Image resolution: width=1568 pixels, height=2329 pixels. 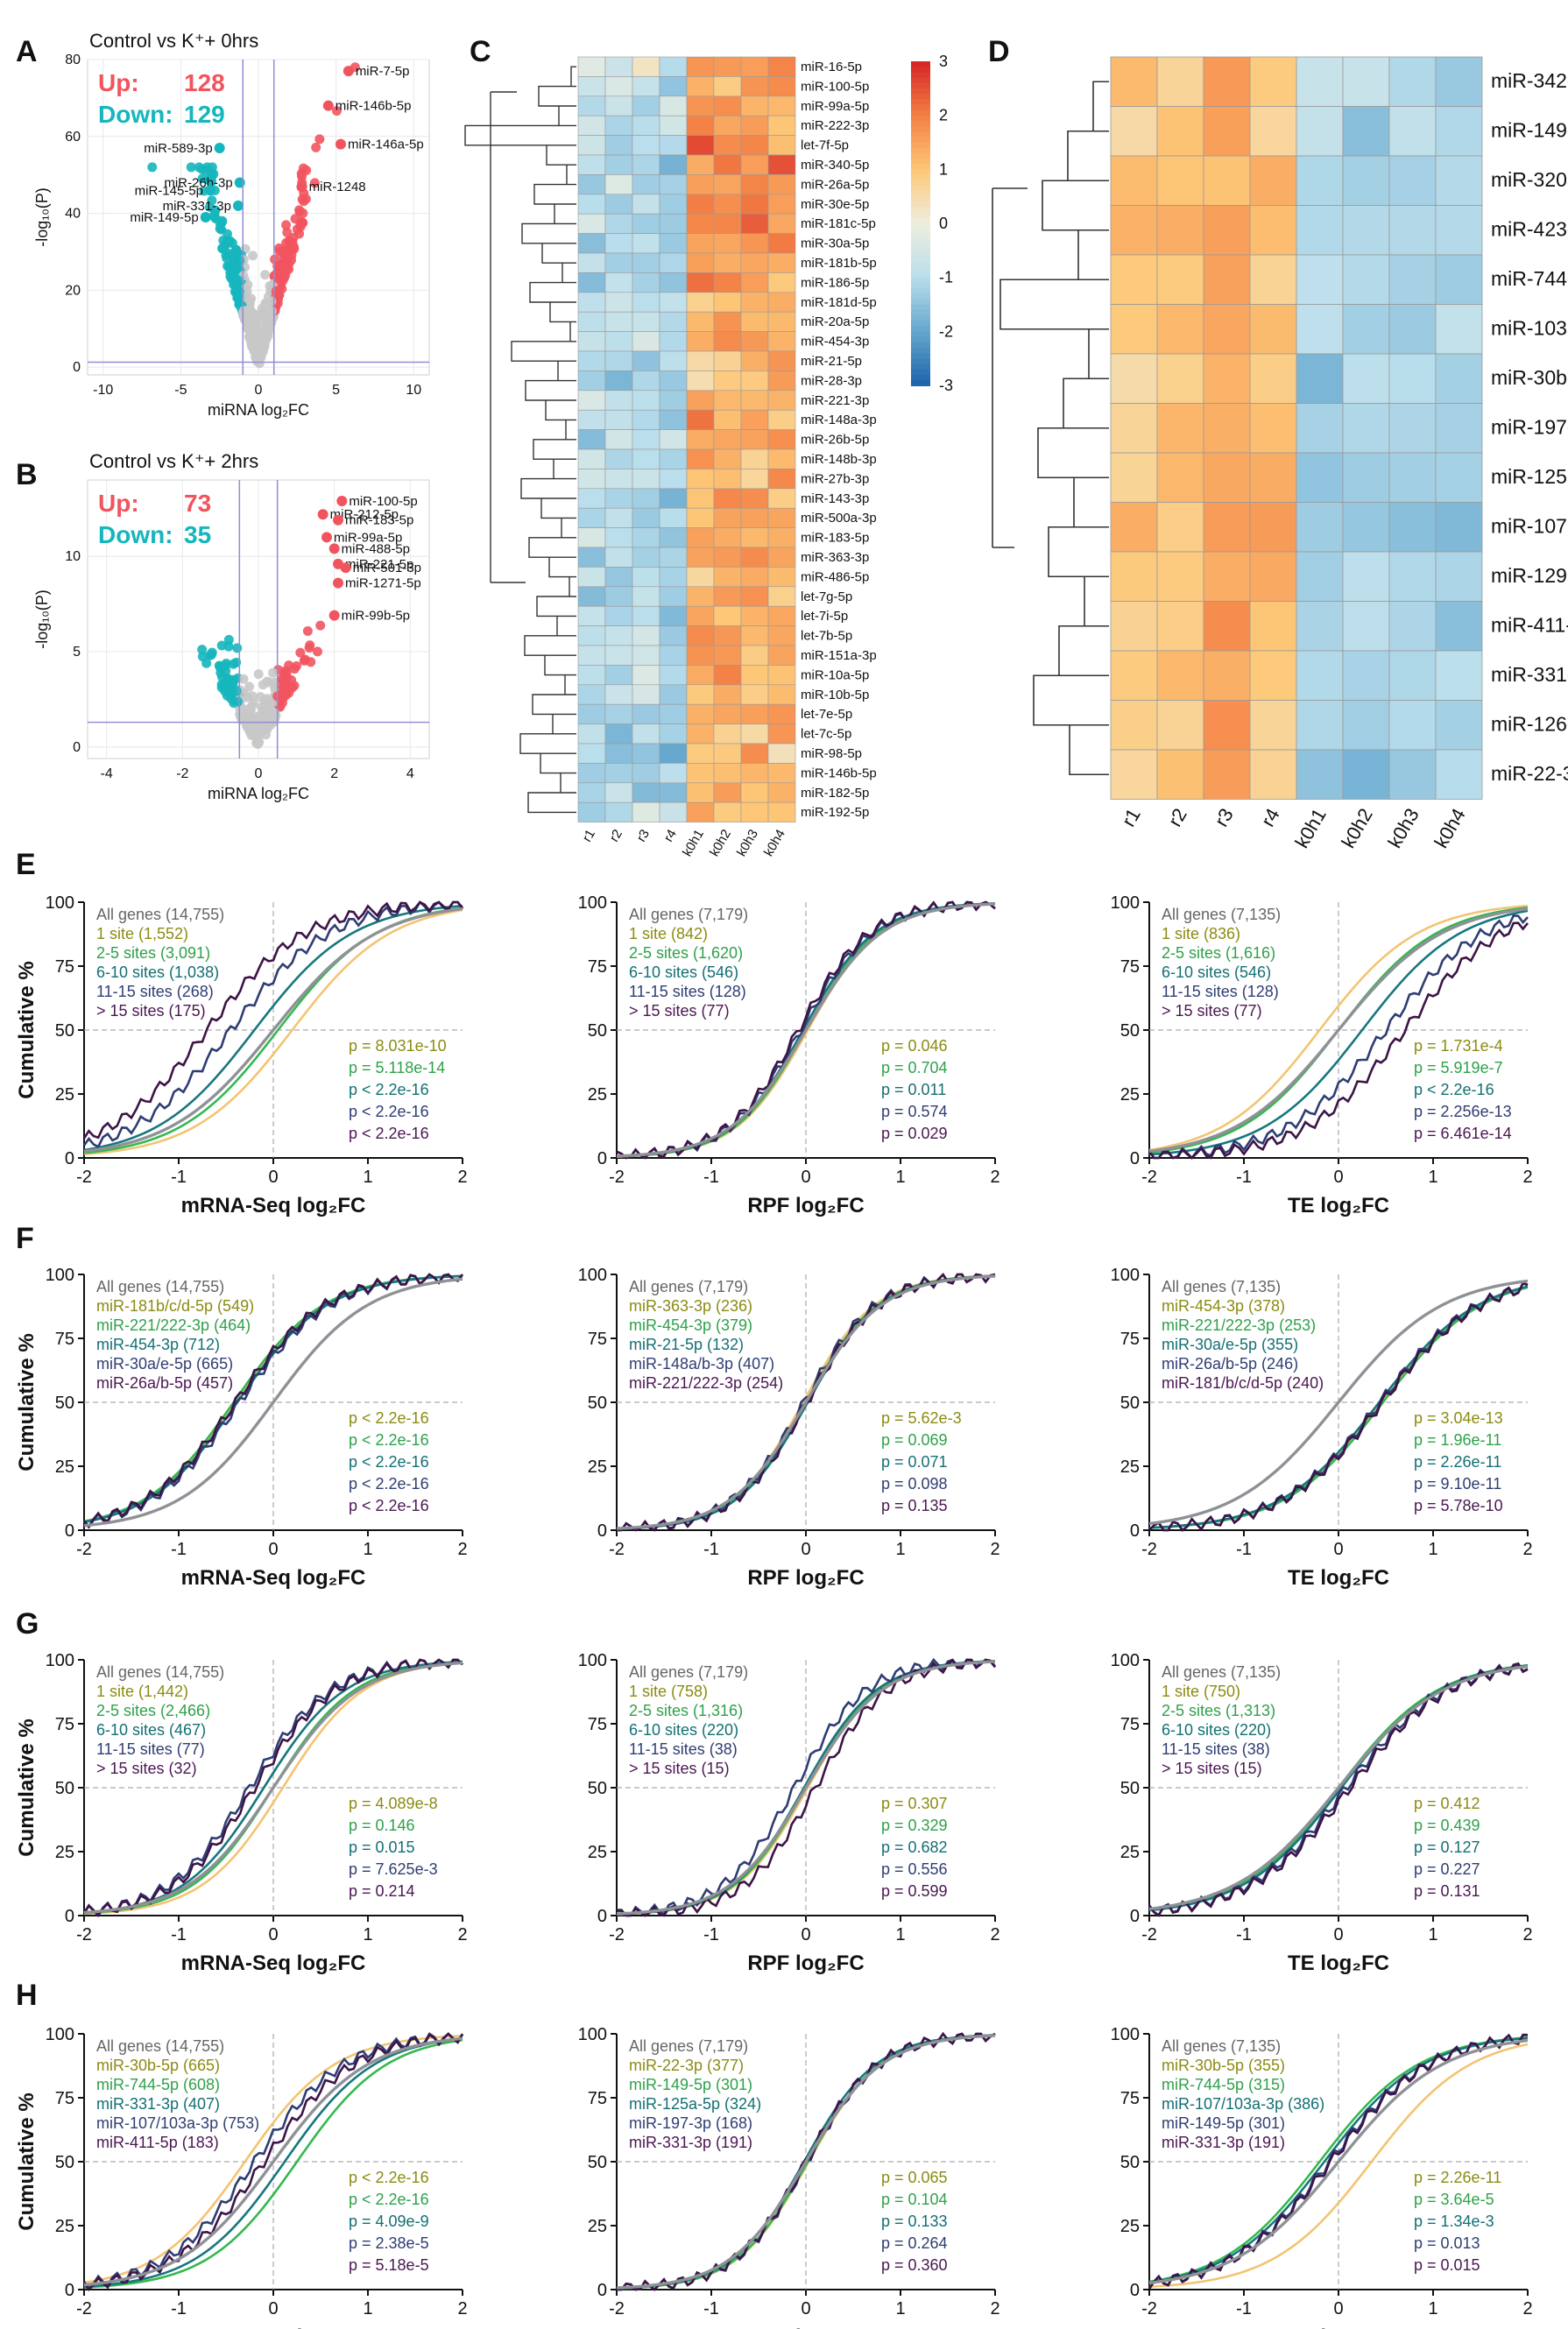 I want to click on legend-entry: miR-30a/e-5p (665), so click(x=164, y=1364).